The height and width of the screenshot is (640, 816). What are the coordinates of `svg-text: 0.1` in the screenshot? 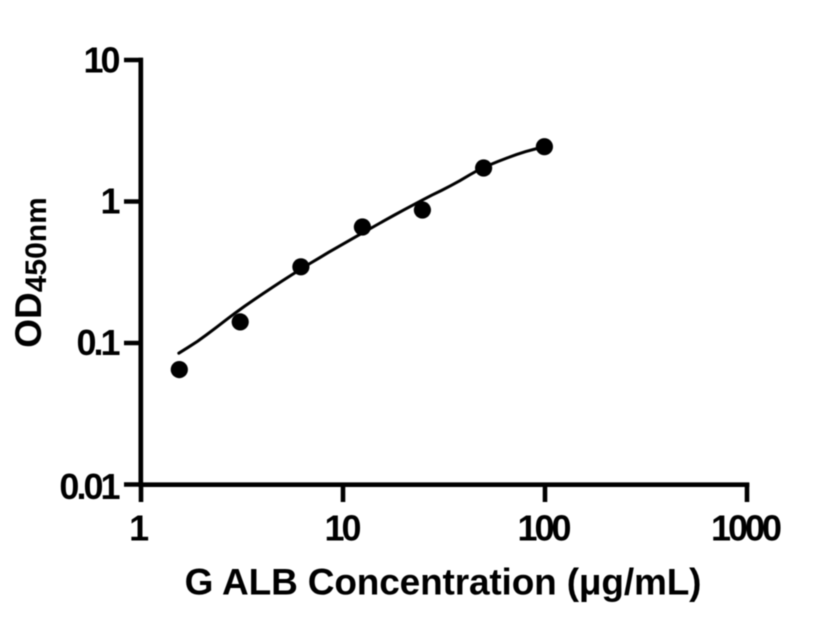 It's located at (98, 342).